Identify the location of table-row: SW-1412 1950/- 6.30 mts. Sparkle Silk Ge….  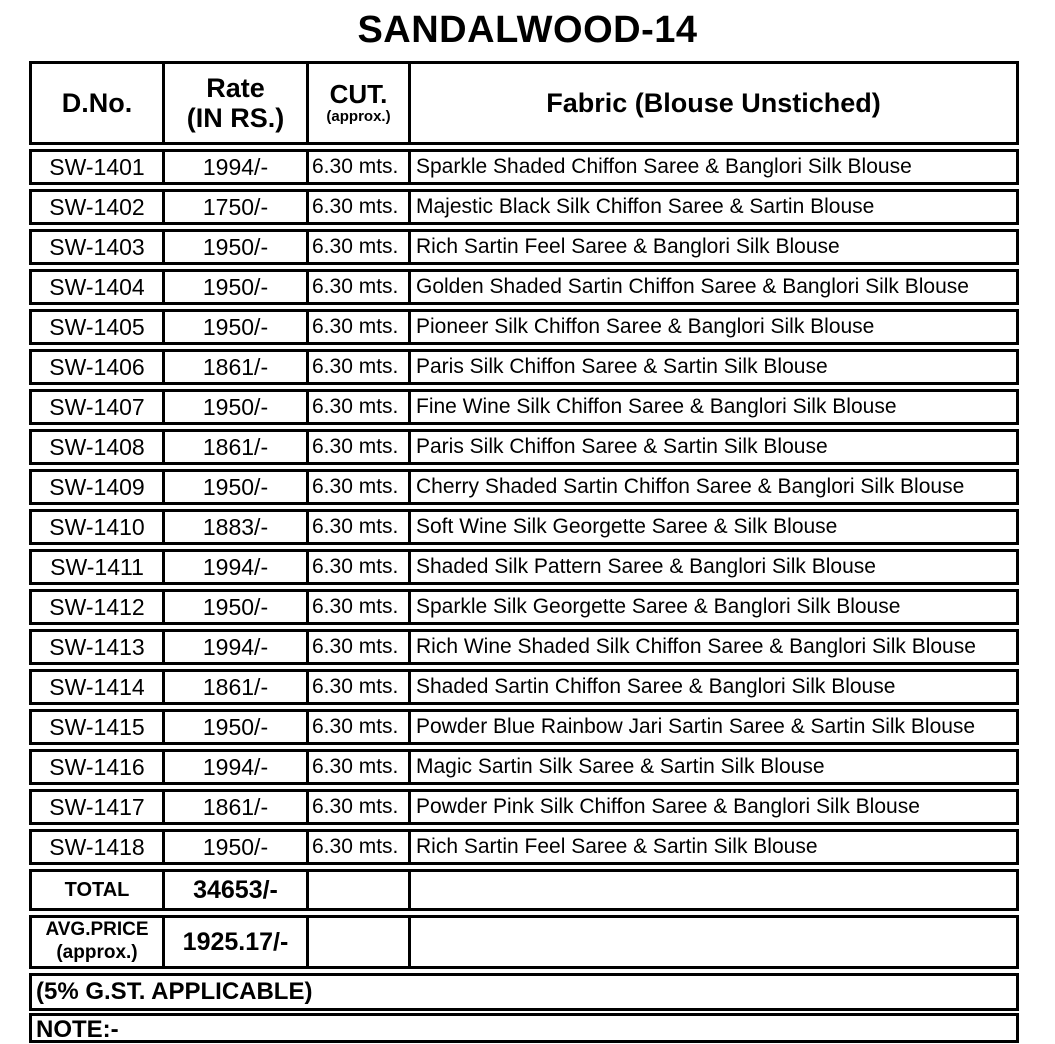
(524, 607).